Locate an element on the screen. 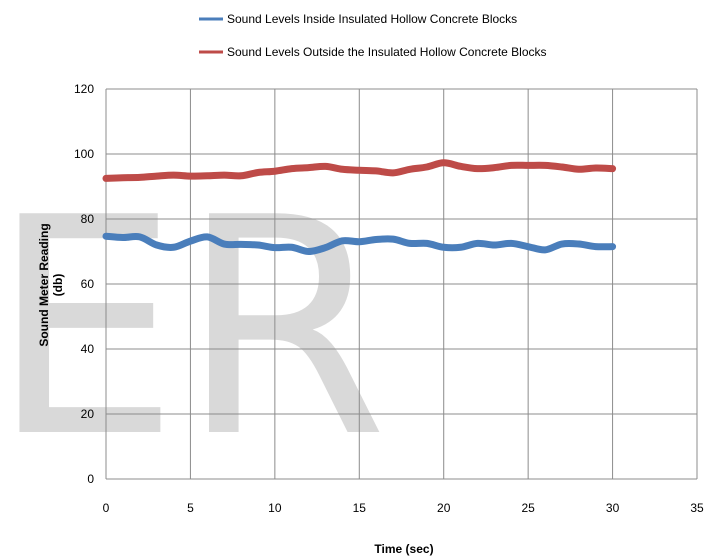 Image resolution: width=718 pixels, height=560 pixels. y-axis-title: Sound Meter Reading (db) is located at coordinates (51, 284).